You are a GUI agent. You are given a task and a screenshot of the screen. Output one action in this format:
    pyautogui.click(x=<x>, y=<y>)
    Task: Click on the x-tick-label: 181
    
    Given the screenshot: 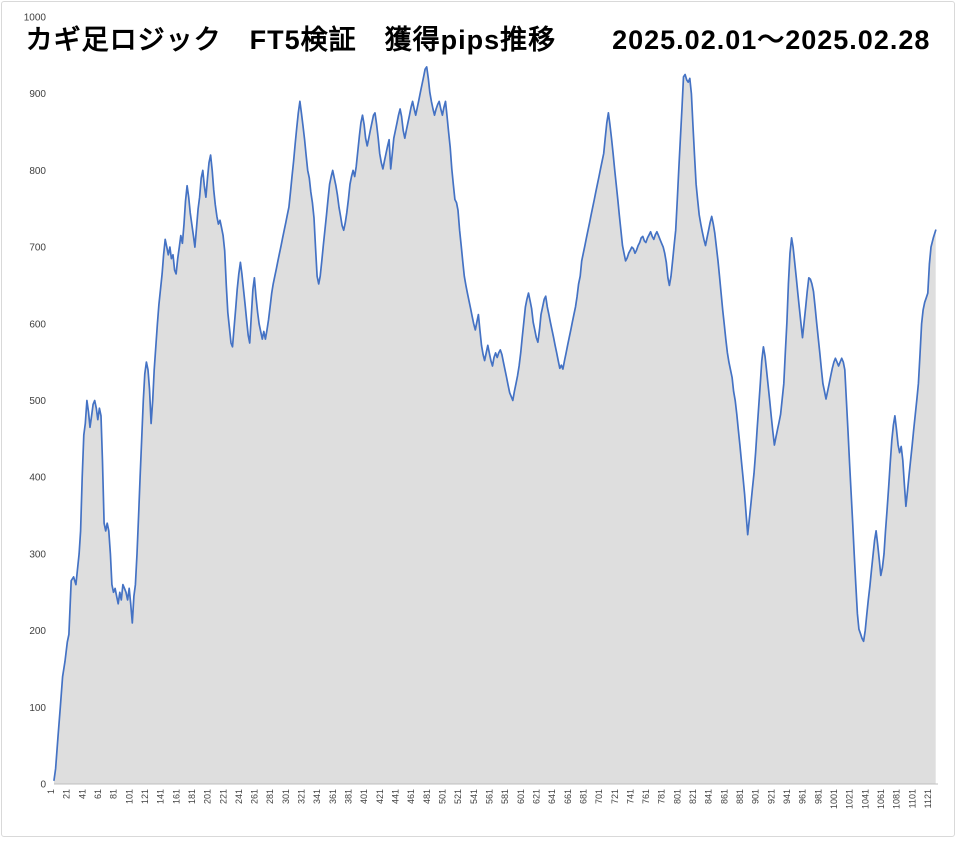 What is the action you would take?
    pyautogui.click(x=192, y=796)
    